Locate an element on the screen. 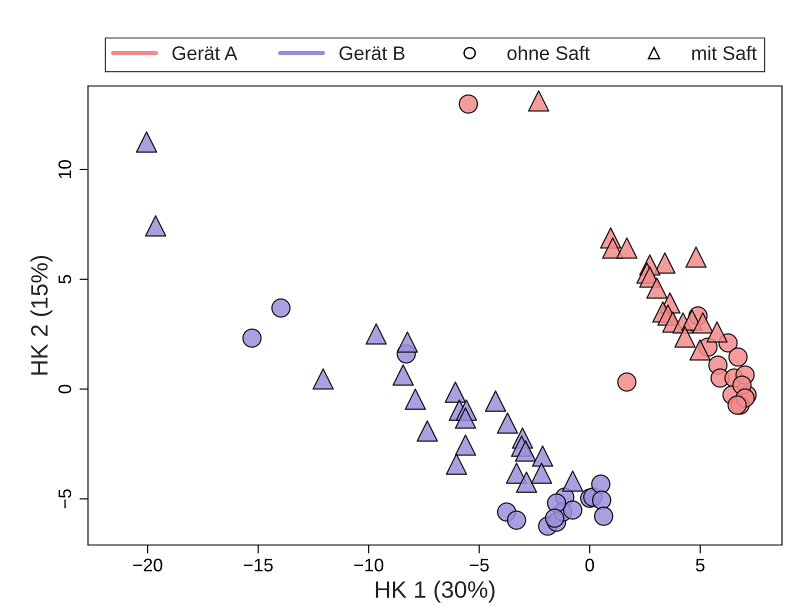  x-tick-label: −20 is located at coordinates (147, 565).